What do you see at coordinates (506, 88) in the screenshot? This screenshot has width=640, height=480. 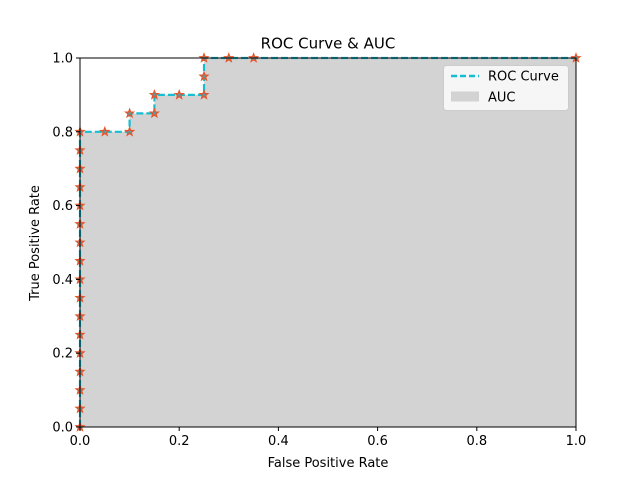 I see `legend: ROC Curve AUC` at bounding box center [506, 88].